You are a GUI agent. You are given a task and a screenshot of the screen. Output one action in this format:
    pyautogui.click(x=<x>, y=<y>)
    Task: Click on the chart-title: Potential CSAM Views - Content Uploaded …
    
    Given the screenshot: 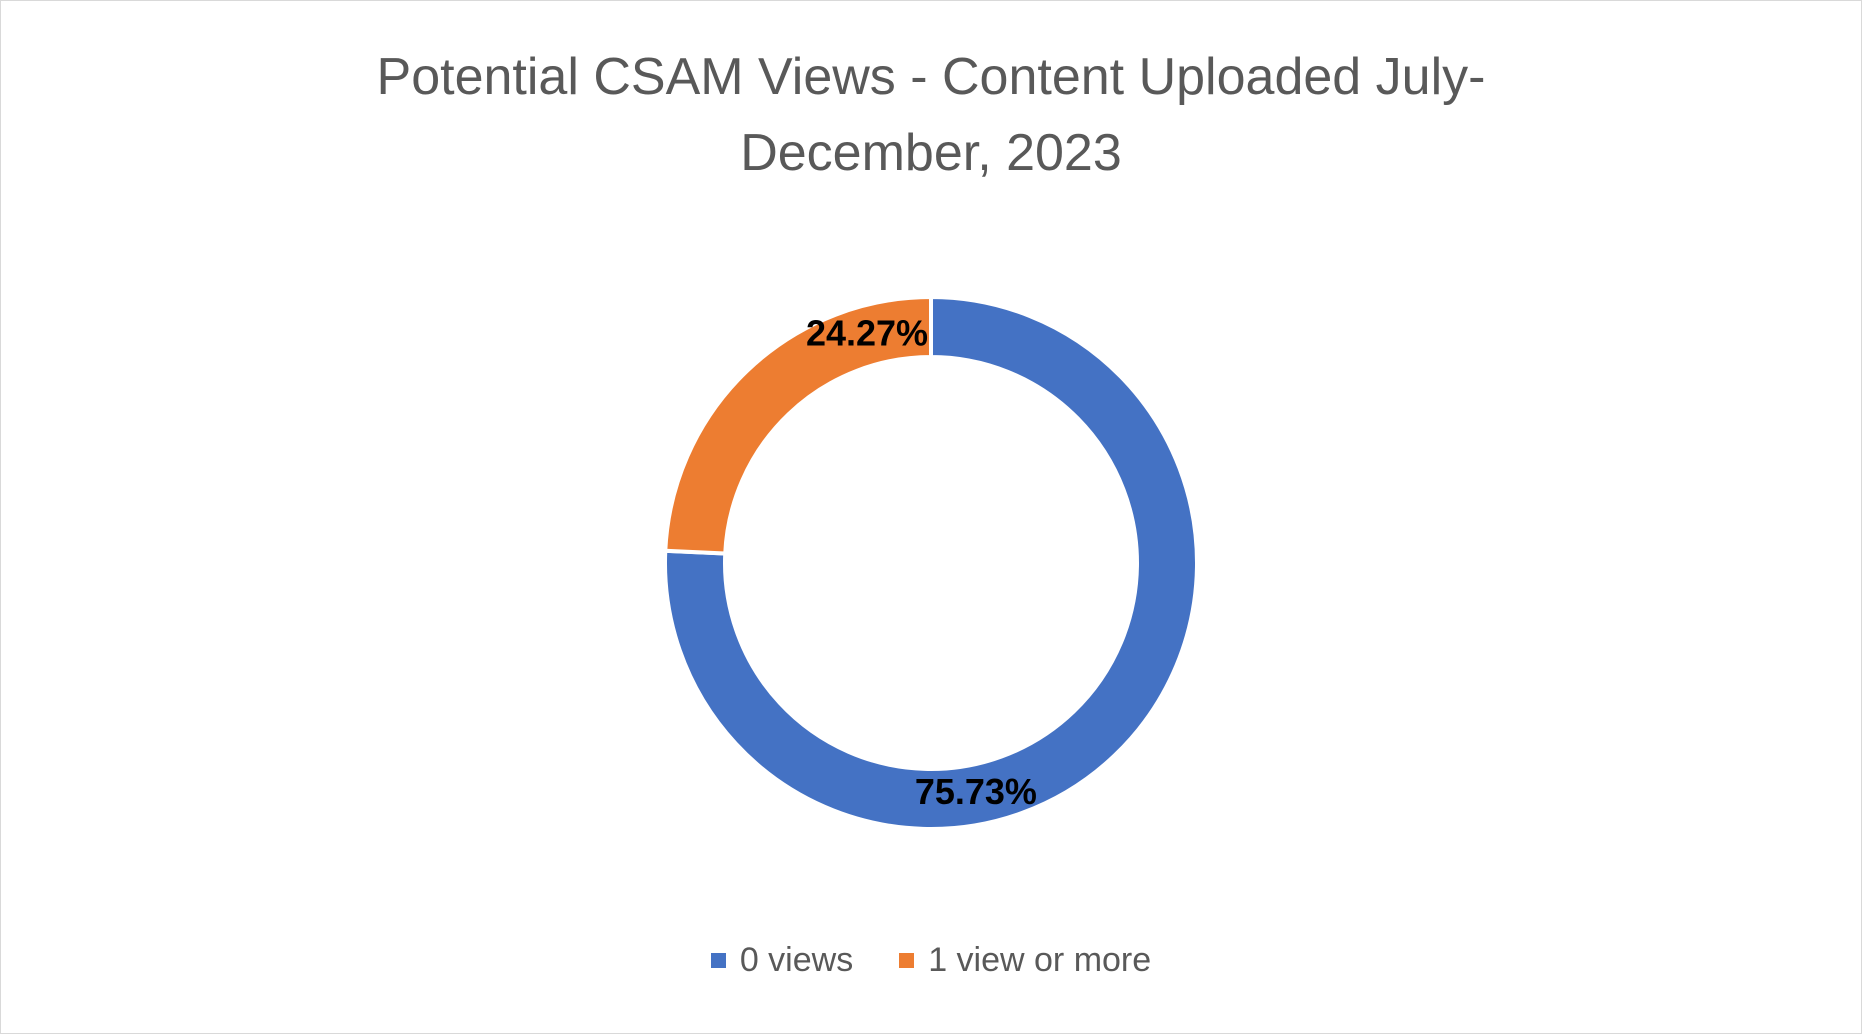 What is the action you would take?
    pyautogui.click(x=931, y=115)
    